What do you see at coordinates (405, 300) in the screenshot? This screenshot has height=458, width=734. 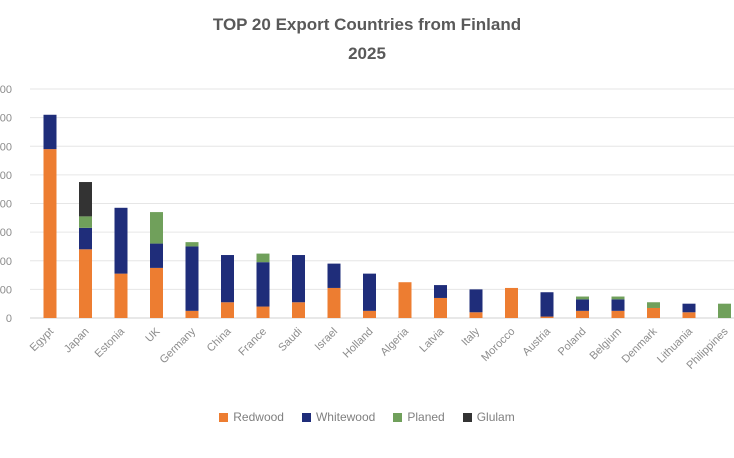 I see `bar-redwood-algeria` at bounding box center [405, 300].